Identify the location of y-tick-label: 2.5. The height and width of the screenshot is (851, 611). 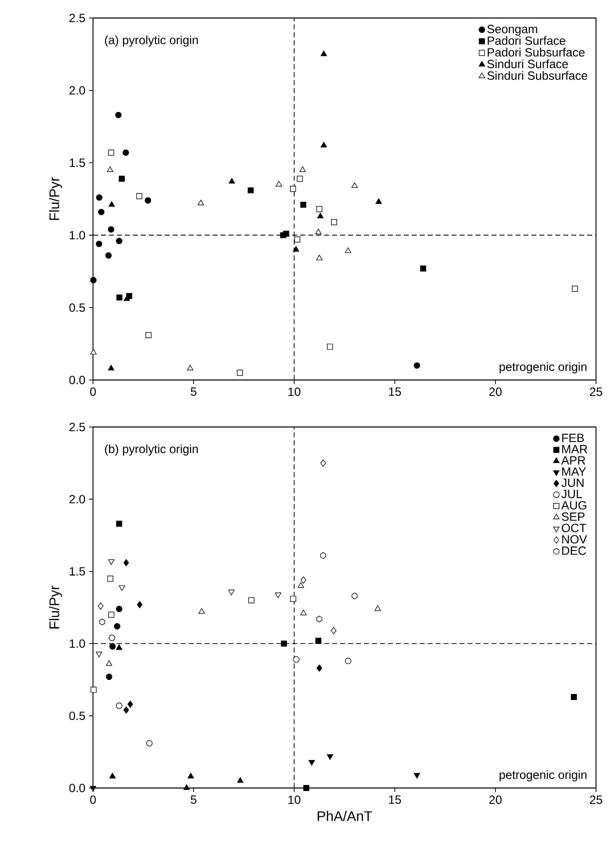
(77, 427).